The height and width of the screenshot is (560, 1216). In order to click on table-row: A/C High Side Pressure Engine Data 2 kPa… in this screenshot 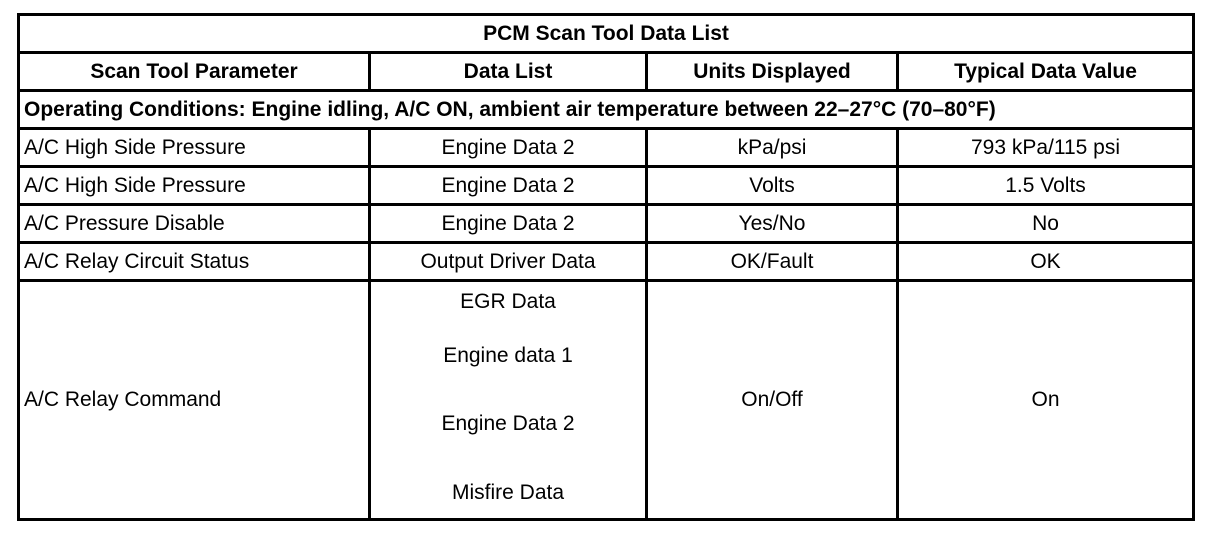, I will do `click(606, 147)`.